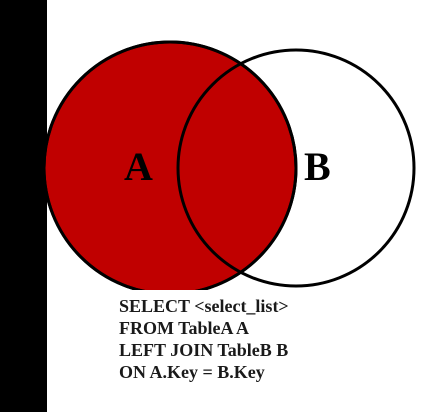 This screenshot has height=412, width=433. What do you see at coordinates (204, 306) in the screenshot?
I see `sql-line-select: SELECT <select_list>` at bounding box center [204, 306].